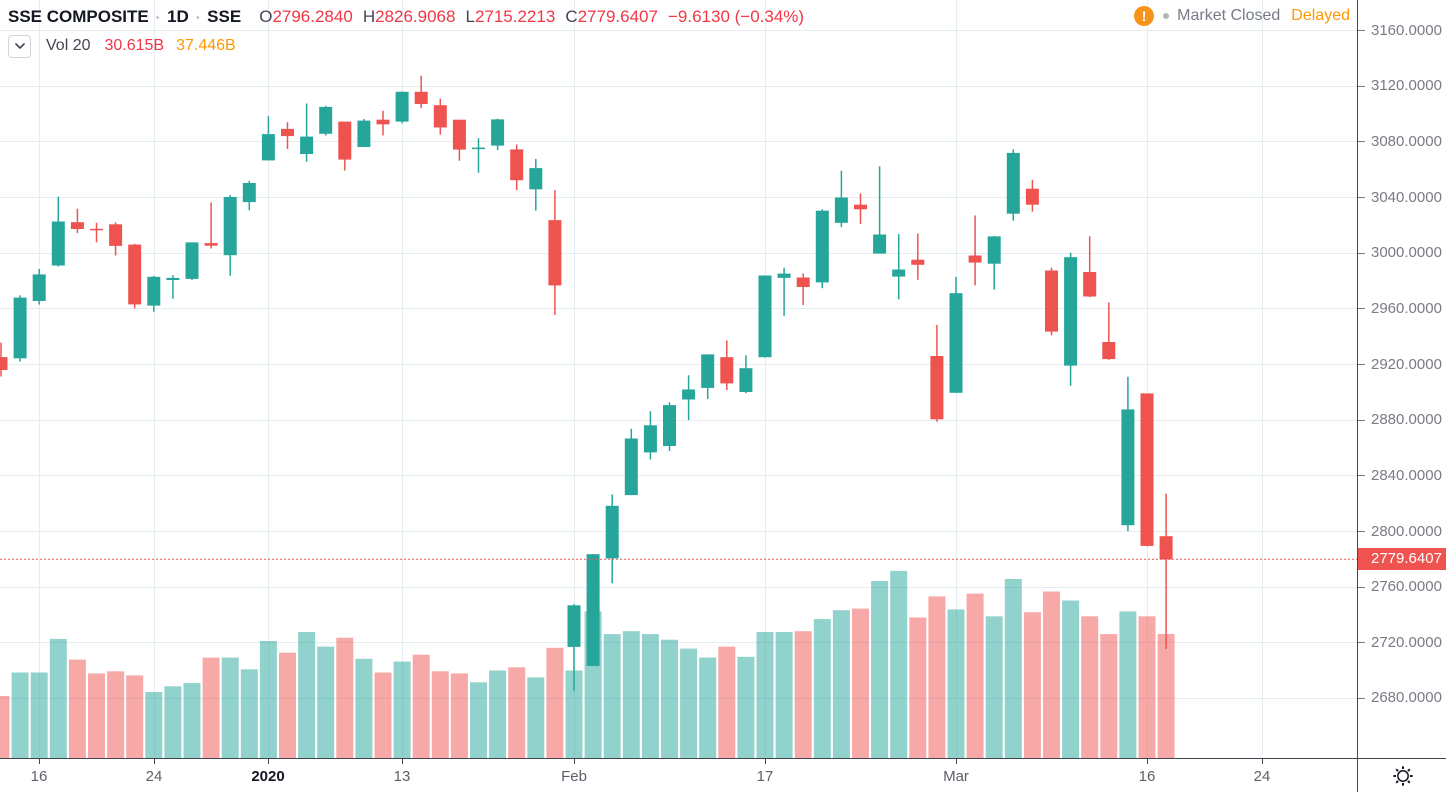 The width and height of the screenshot is (1446, 792). What do you see at coordinates (415, 16) in the screenshot?
I see `high-value: 2826.9068` at bounding box center [415, 16].